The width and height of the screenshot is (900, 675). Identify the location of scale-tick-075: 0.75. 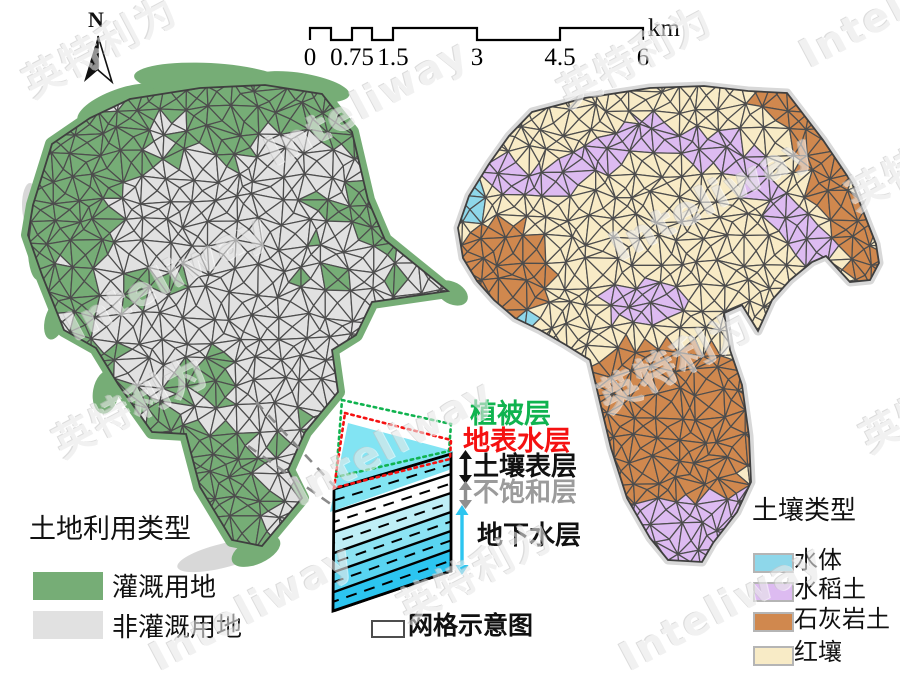
(352, 57).